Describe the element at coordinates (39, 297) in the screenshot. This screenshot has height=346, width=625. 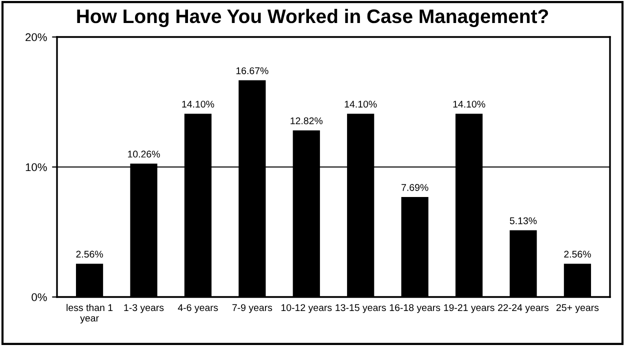
I see `y-tick-label: 0%` at that location.